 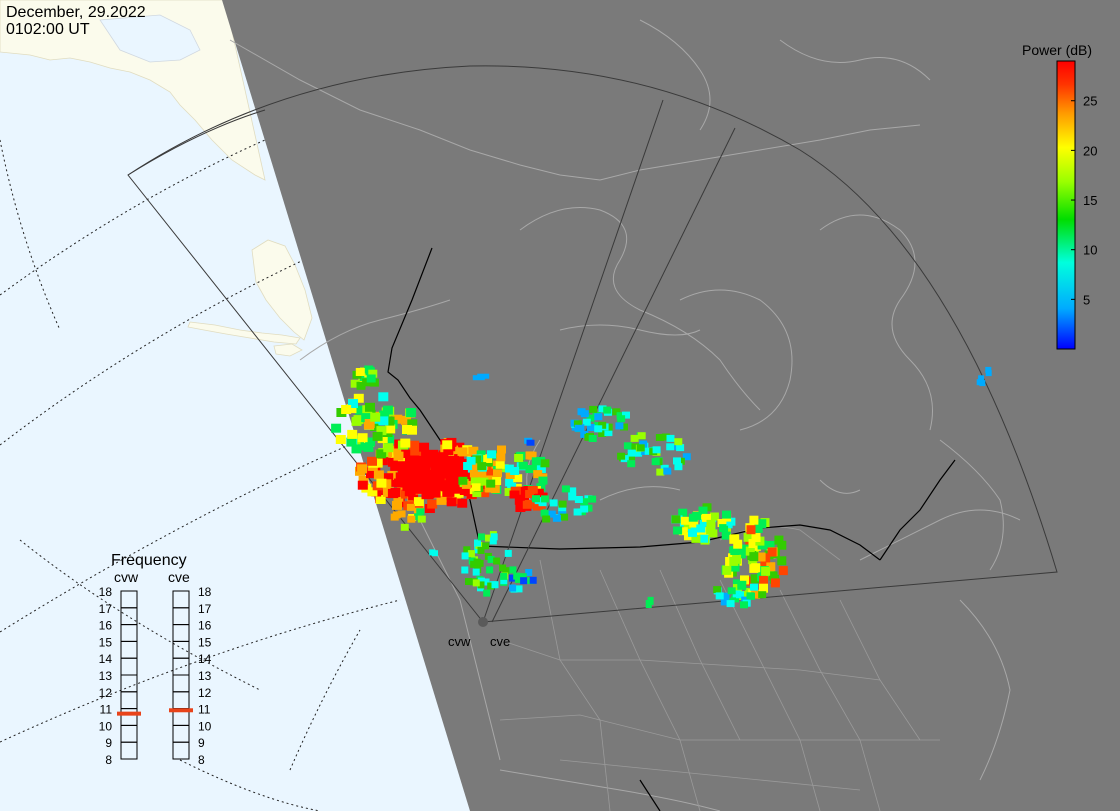 I want to click on frequency-radar-cve: cve, so click(x=179, y=577).